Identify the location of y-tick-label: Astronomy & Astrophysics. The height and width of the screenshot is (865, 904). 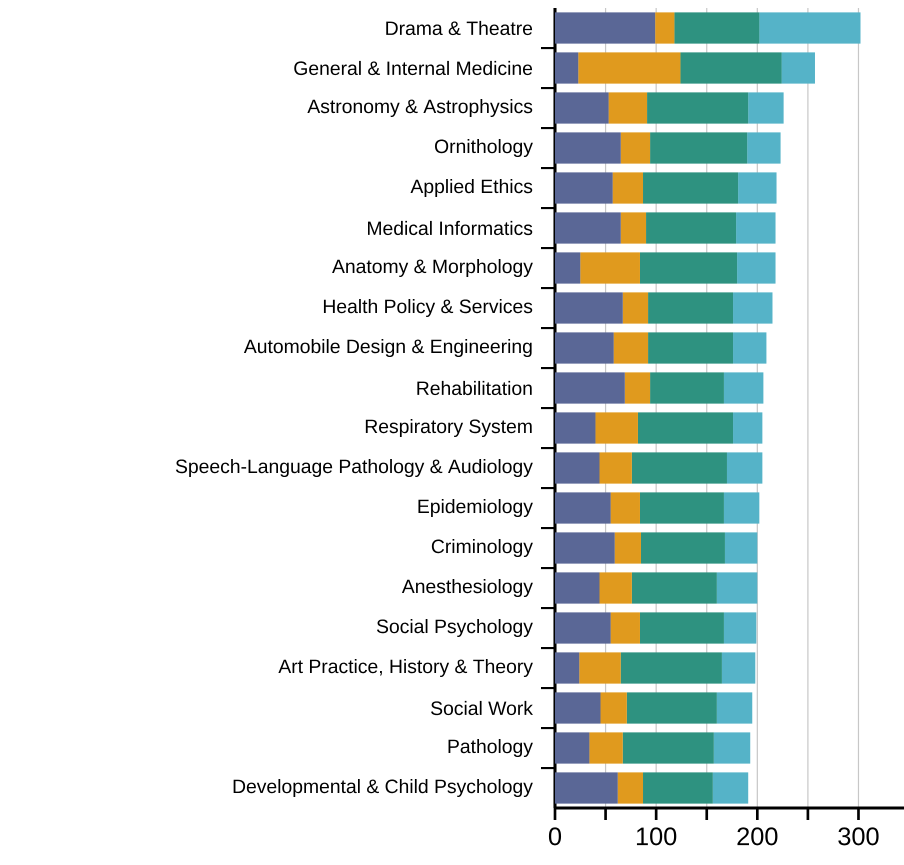
(419, 108).